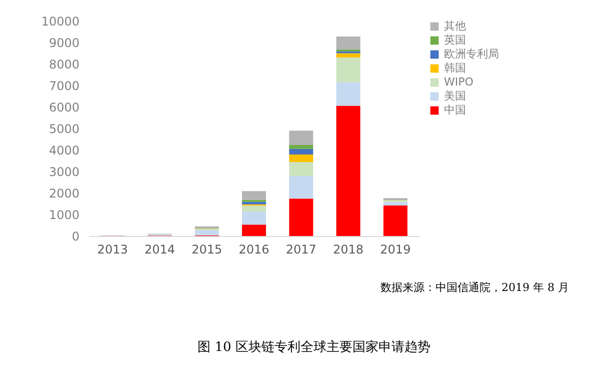  I want to click on y-tick-label: 1000, so click(64, 215).